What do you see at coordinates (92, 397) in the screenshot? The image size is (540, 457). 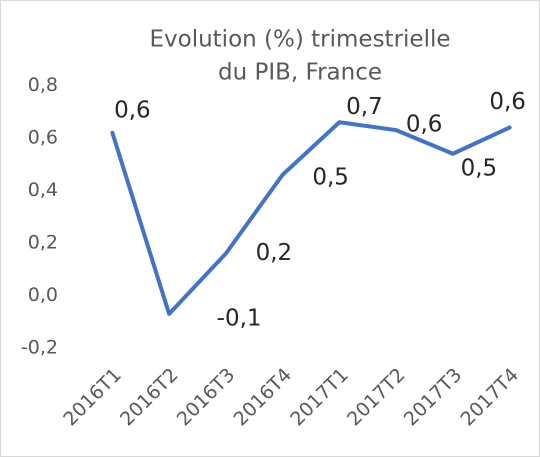 I see `x-tick-label: 2016T1` at bounding box center [92, 397].